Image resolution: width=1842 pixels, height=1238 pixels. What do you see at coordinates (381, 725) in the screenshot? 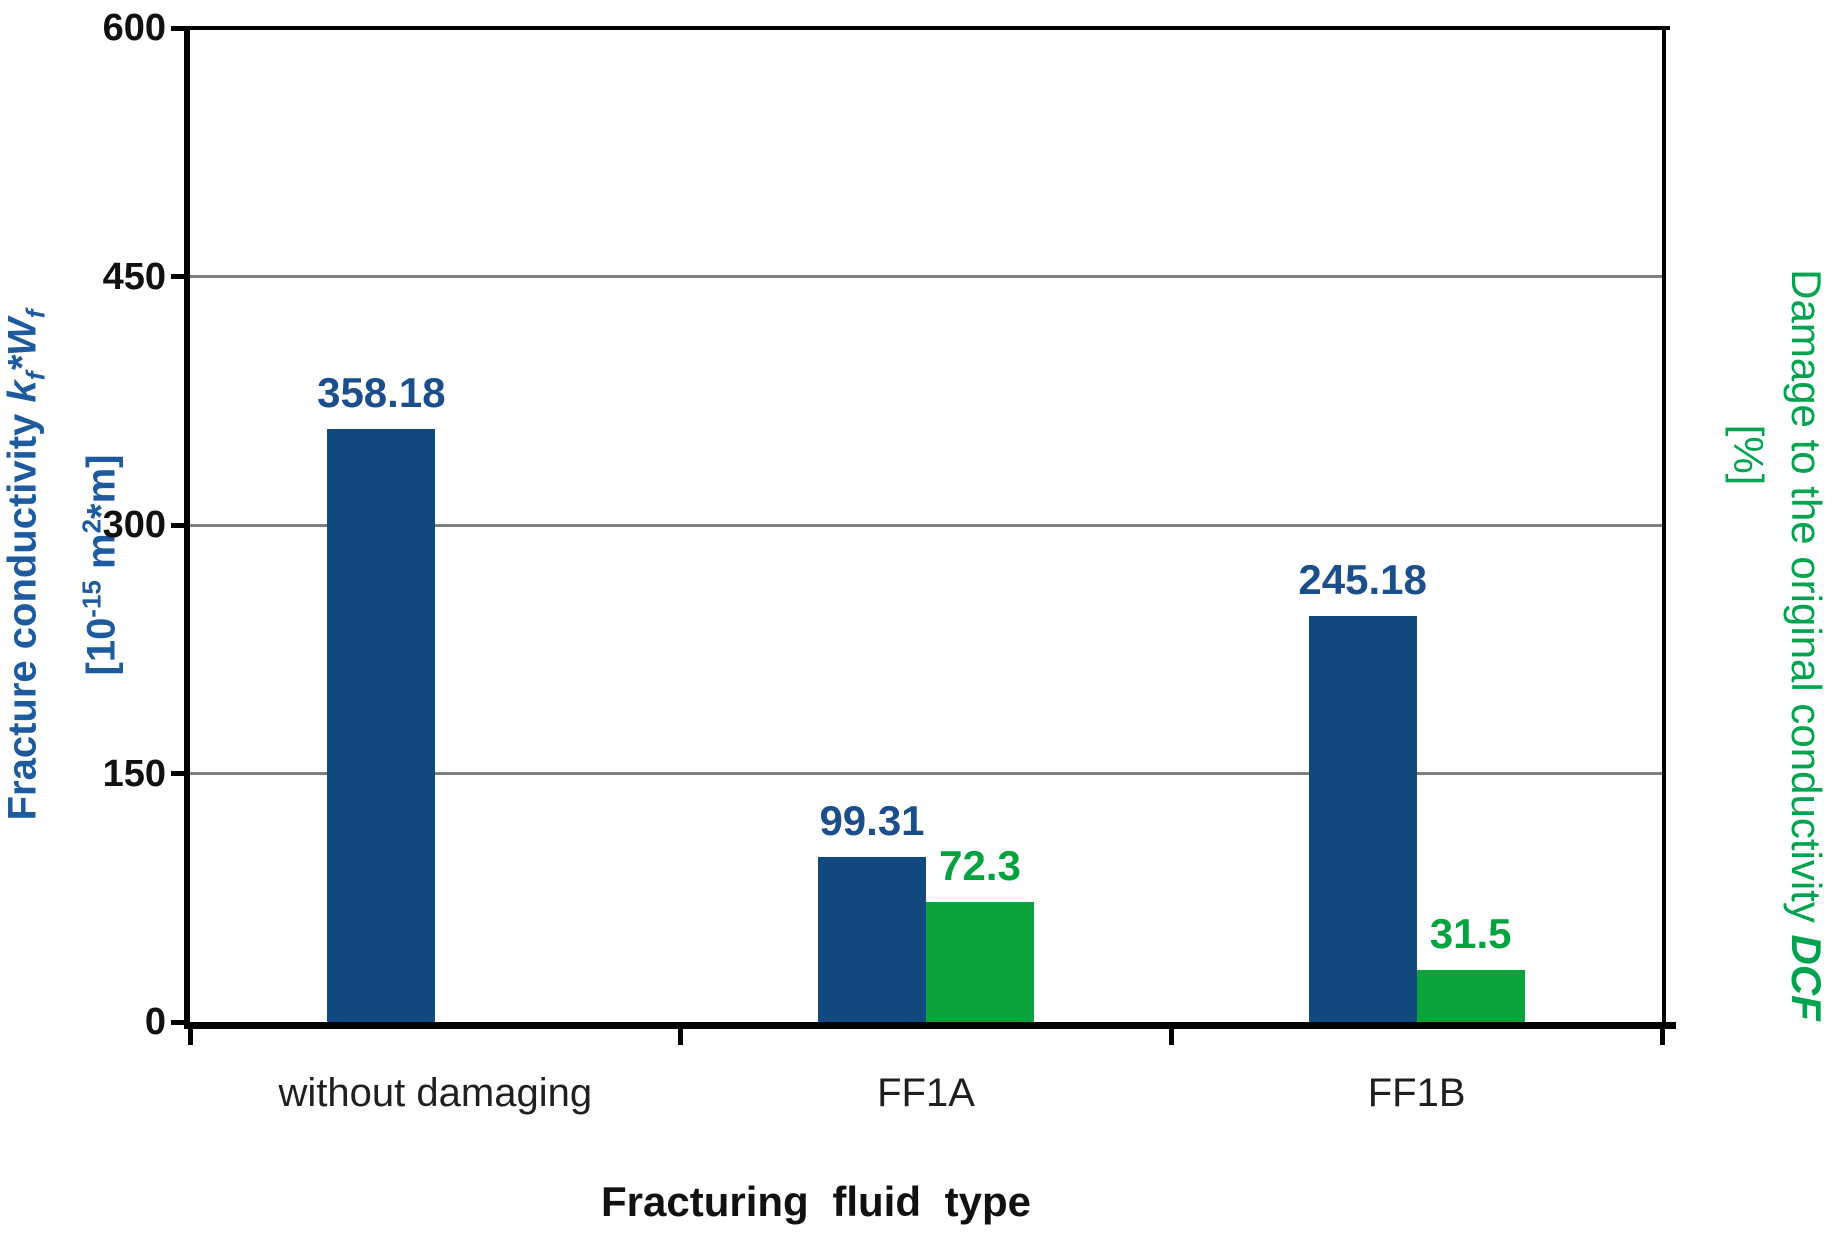
I see `bar-blue-without-damaging` at bounding box center [381, 725].